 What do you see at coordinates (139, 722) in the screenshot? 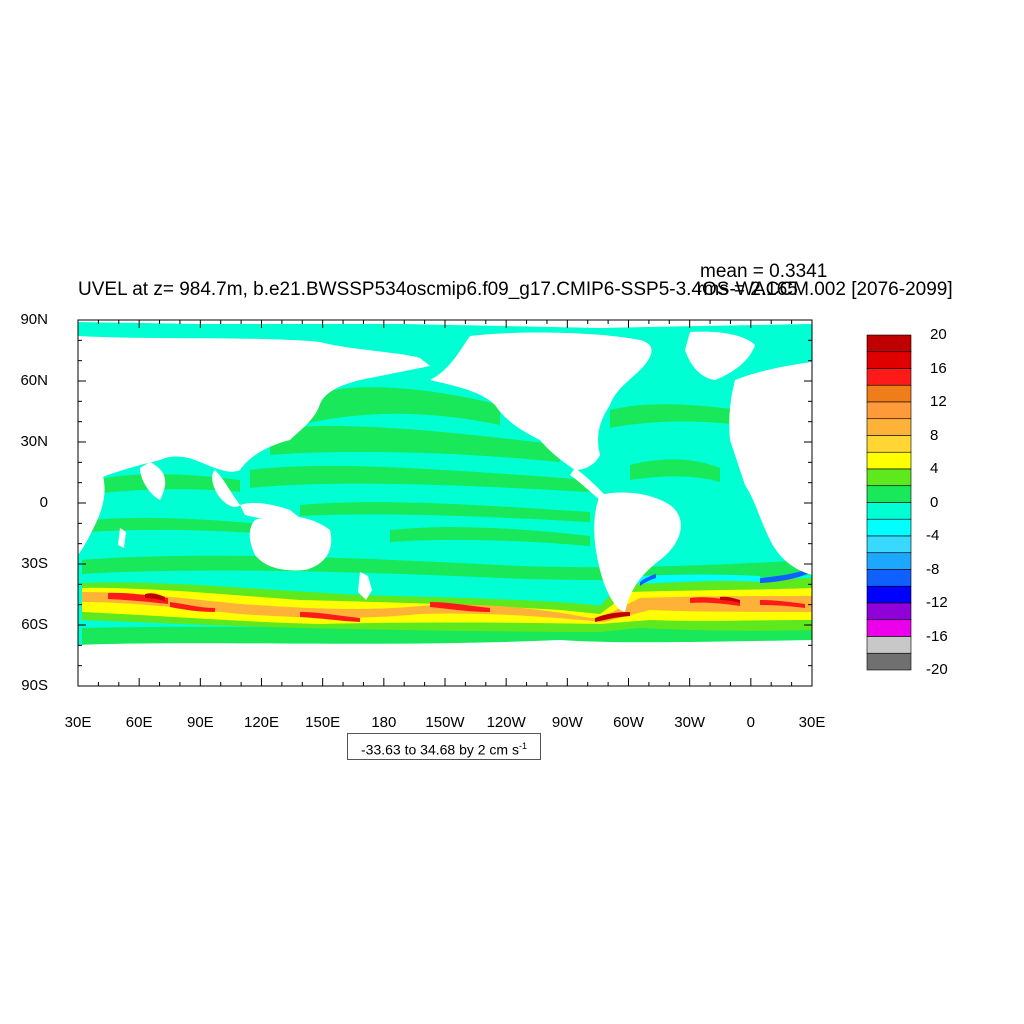
I see `lon-tick-label: 60E` at bounding box center [139, 722].